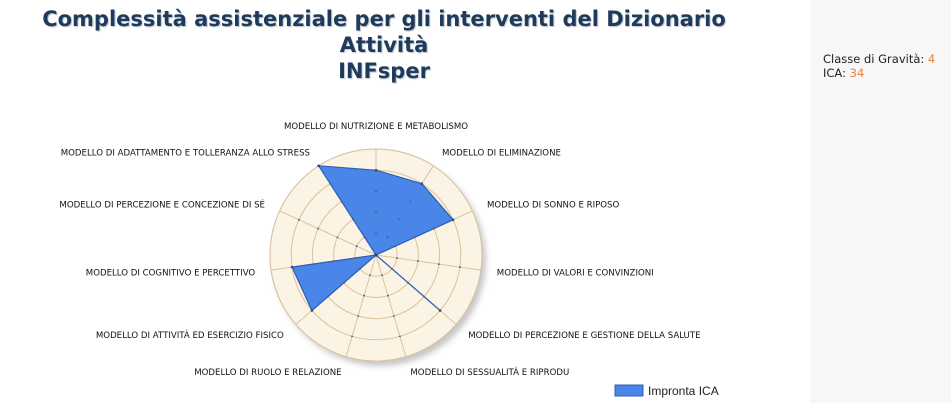 This screenshot has height=403, width=951. What do you see at coordinates (880, 201) in the screenshot?
I see `info-panel` at bounding box center [880, 201].